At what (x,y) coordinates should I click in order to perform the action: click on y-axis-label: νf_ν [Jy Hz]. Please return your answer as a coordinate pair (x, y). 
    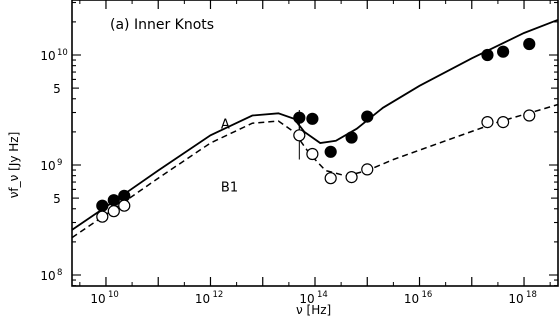
    Looking at the image, I should click on (14, 165).